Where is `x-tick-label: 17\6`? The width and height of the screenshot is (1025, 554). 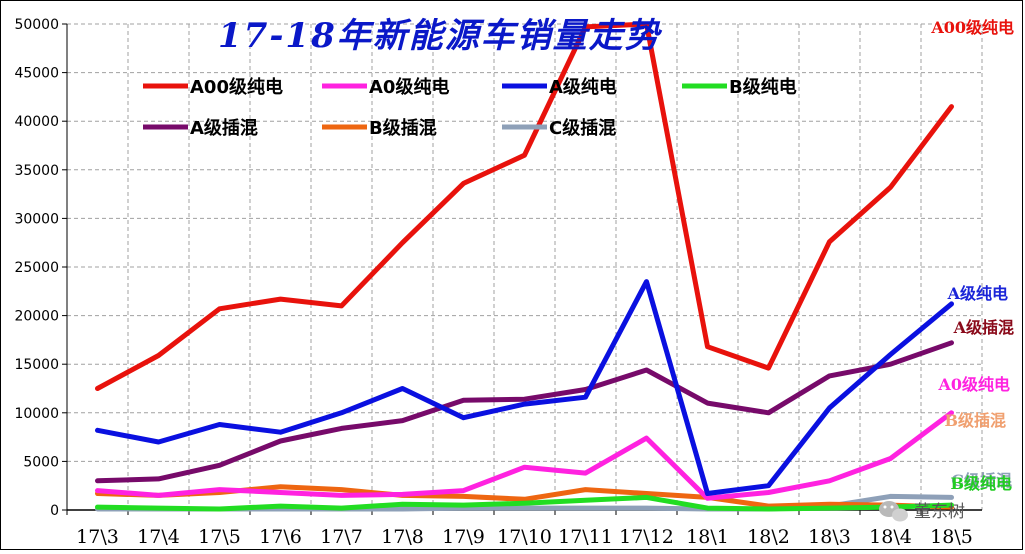 x-tick-label: 17\6 is located at coordinates (280, 537).